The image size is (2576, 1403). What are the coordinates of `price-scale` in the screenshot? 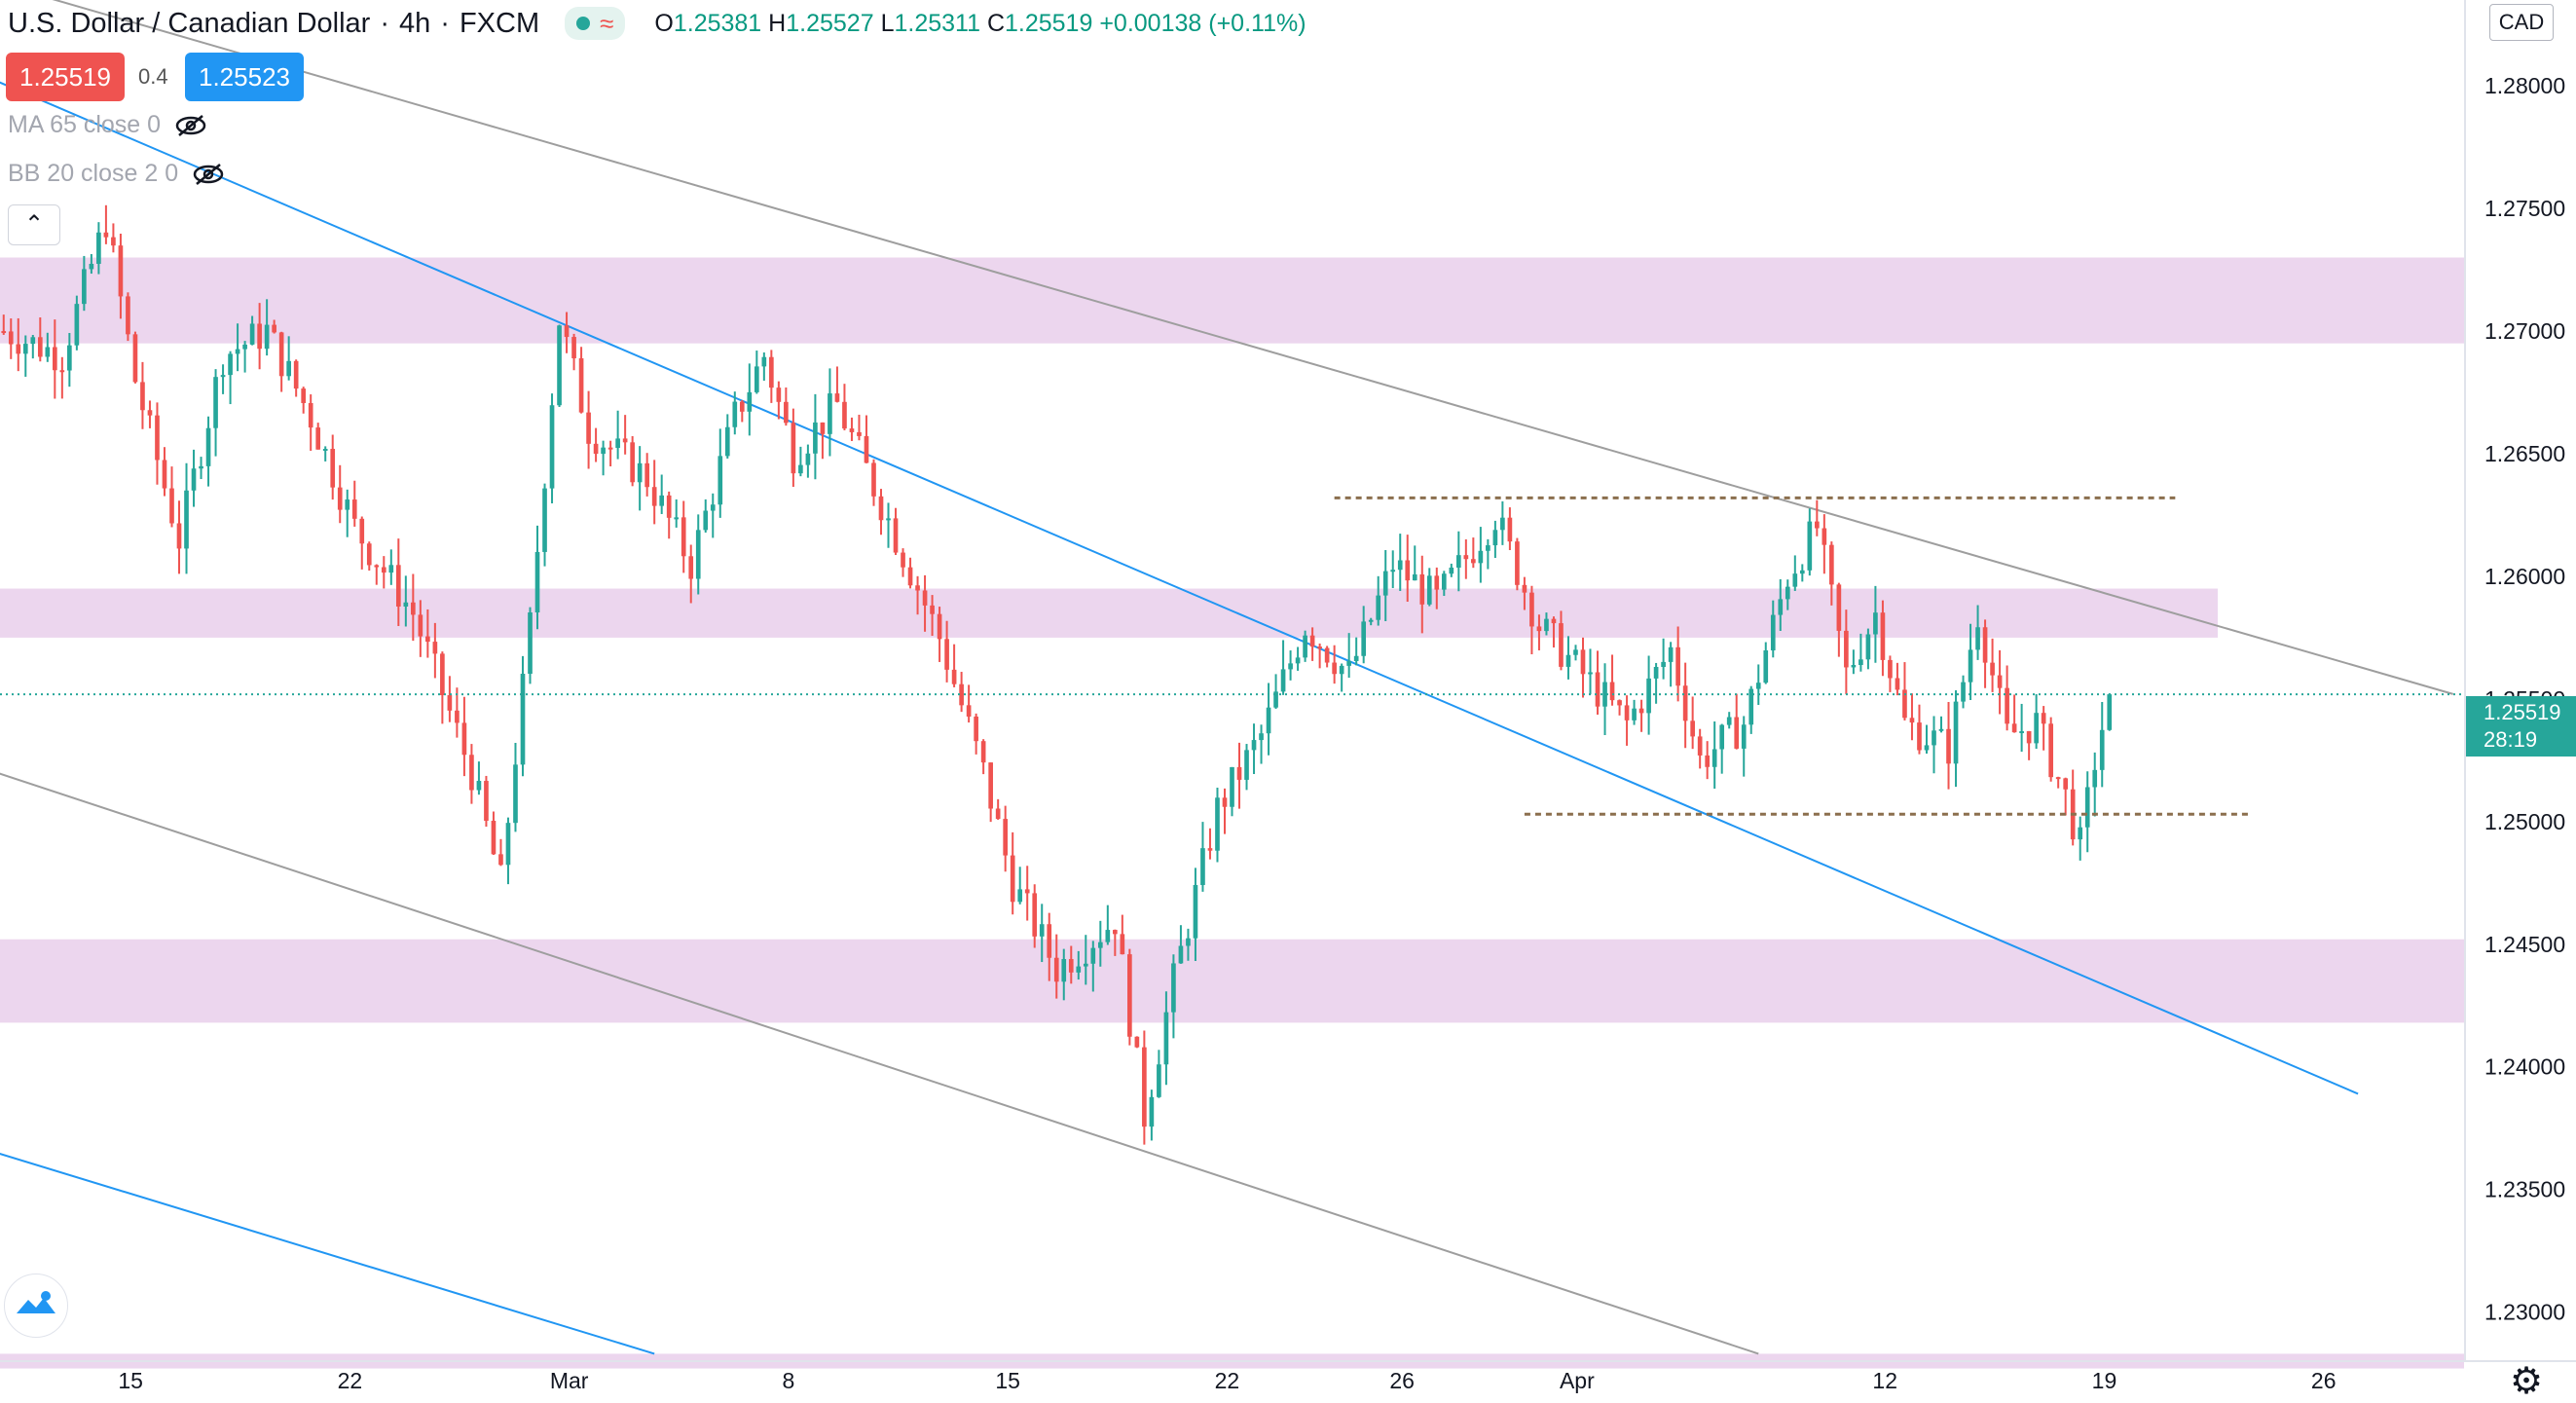 It's located at (2520, 680).